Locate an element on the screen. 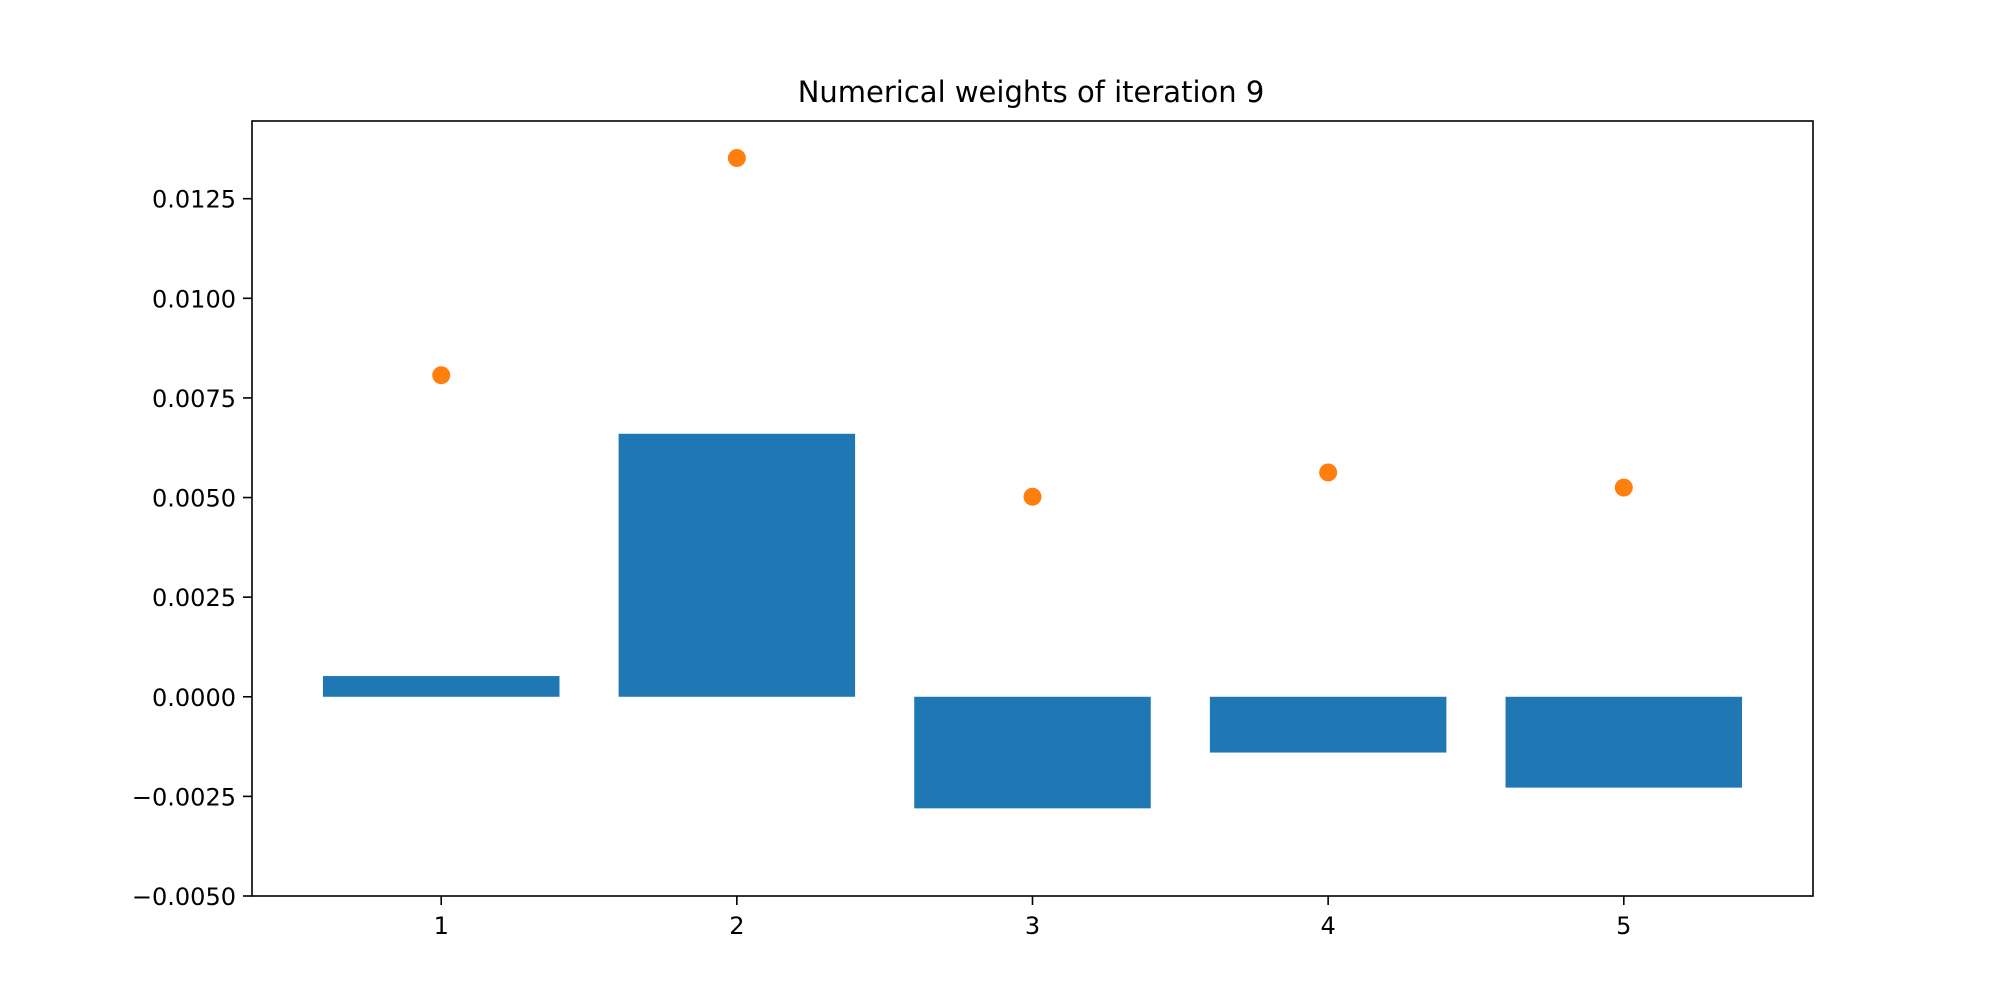  x-tick-label: 1 is located at coordinates (441, 926).